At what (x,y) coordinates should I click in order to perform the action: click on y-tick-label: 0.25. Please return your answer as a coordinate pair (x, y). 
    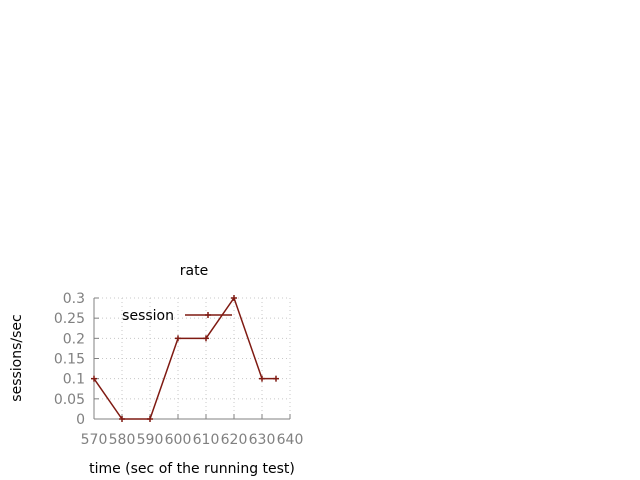
    Looking at the image, I should click on (69, 319).